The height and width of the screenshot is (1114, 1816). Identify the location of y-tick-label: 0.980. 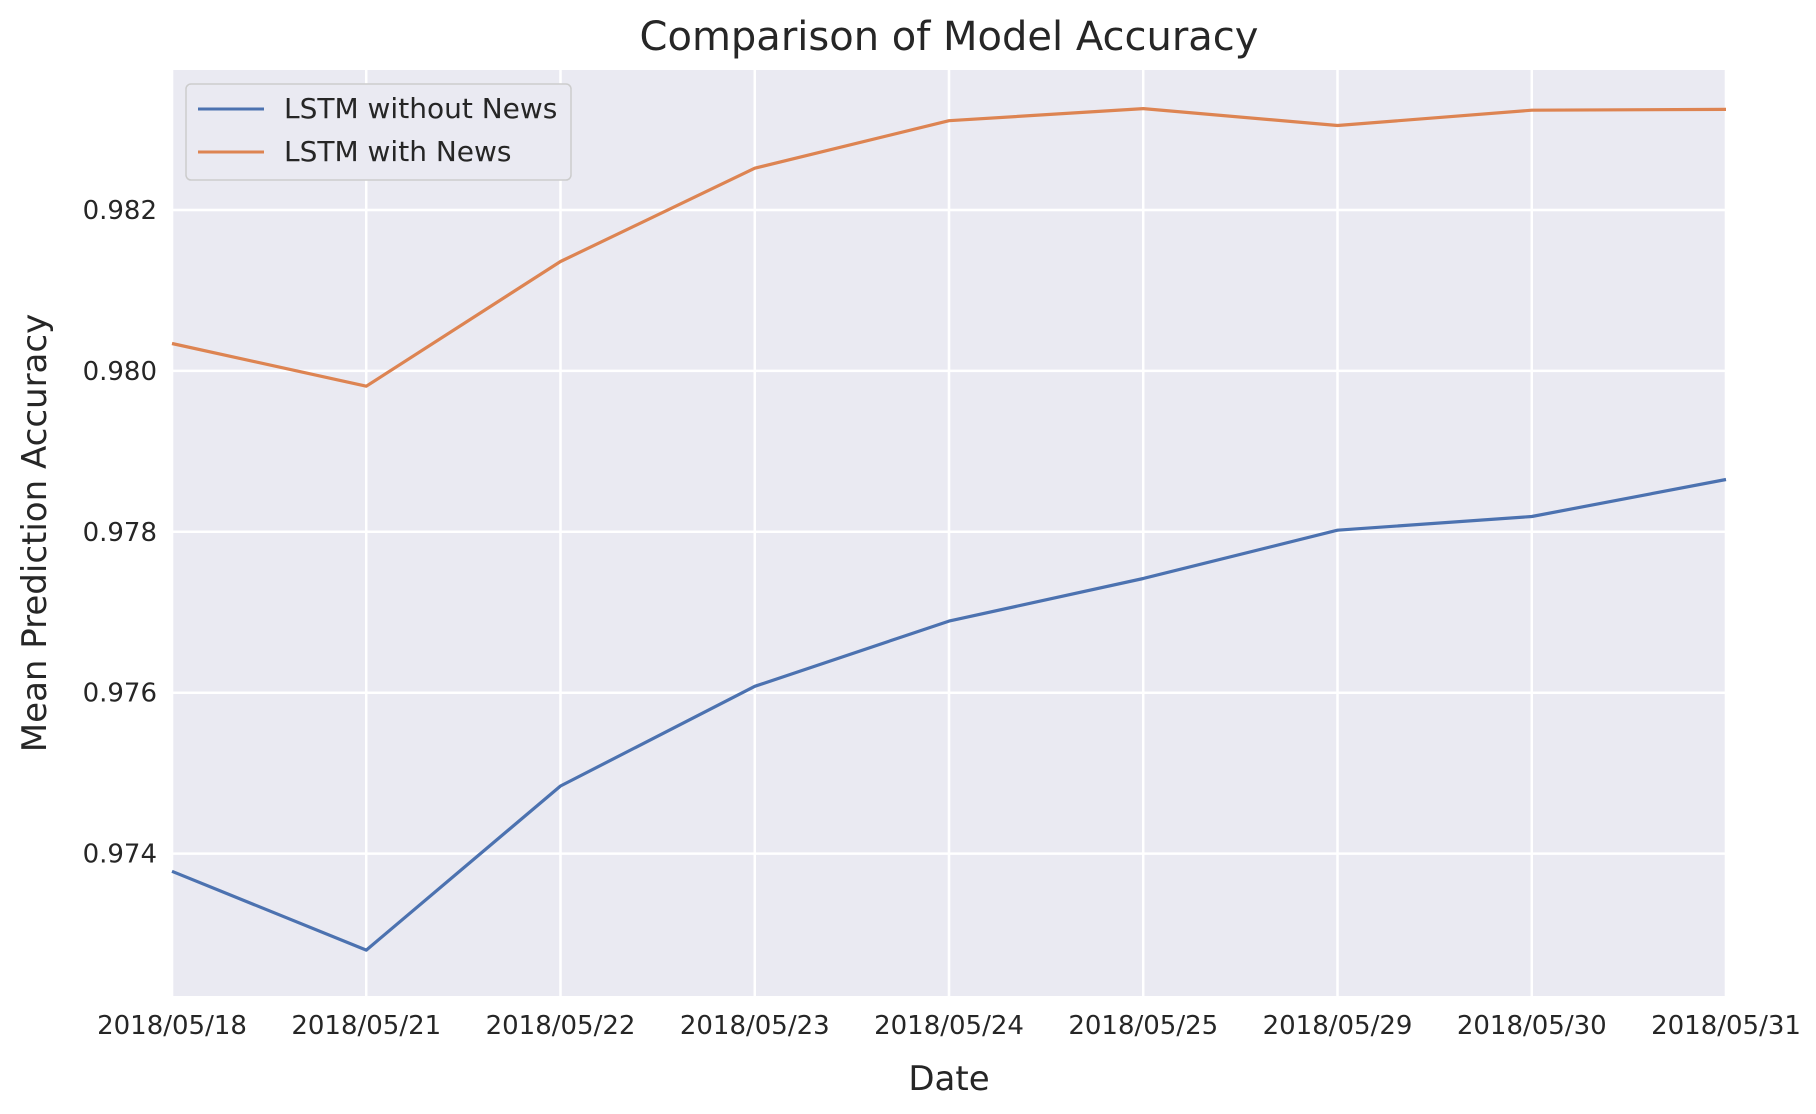
(120, 372).